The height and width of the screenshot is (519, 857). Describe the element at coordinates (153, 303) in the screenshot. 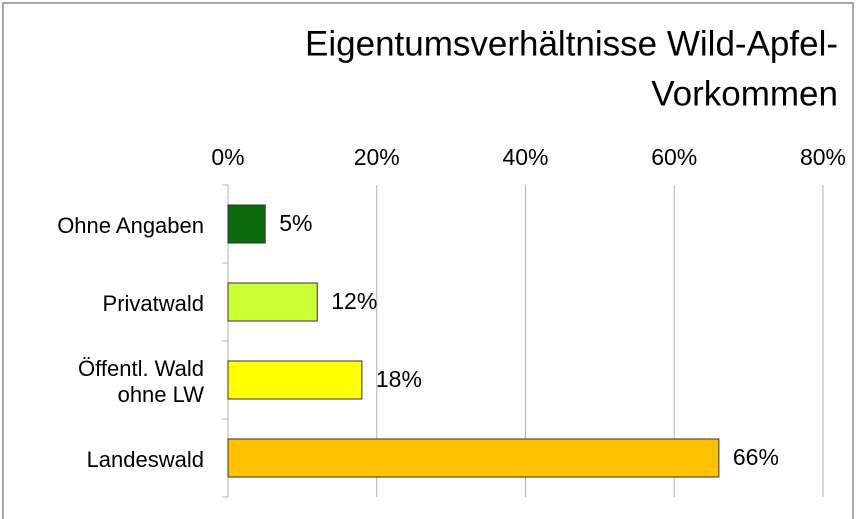

I see `y-tick-label: Privatwald` at that location.